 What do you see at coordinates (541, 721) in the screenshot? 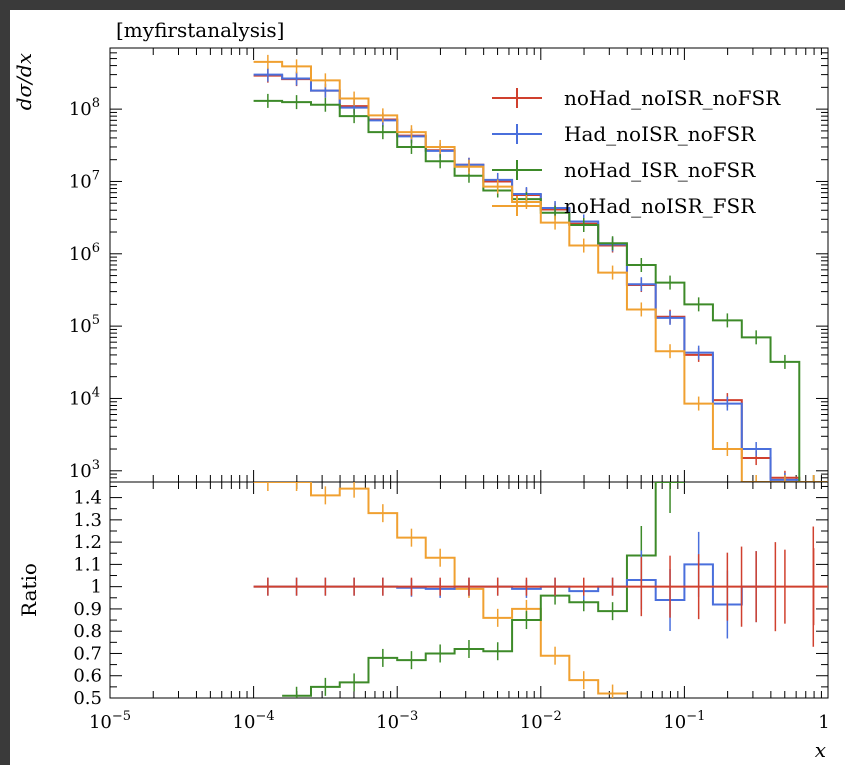
I see `x-tick-label: 10⁻²` at bounding box center [541, 721].